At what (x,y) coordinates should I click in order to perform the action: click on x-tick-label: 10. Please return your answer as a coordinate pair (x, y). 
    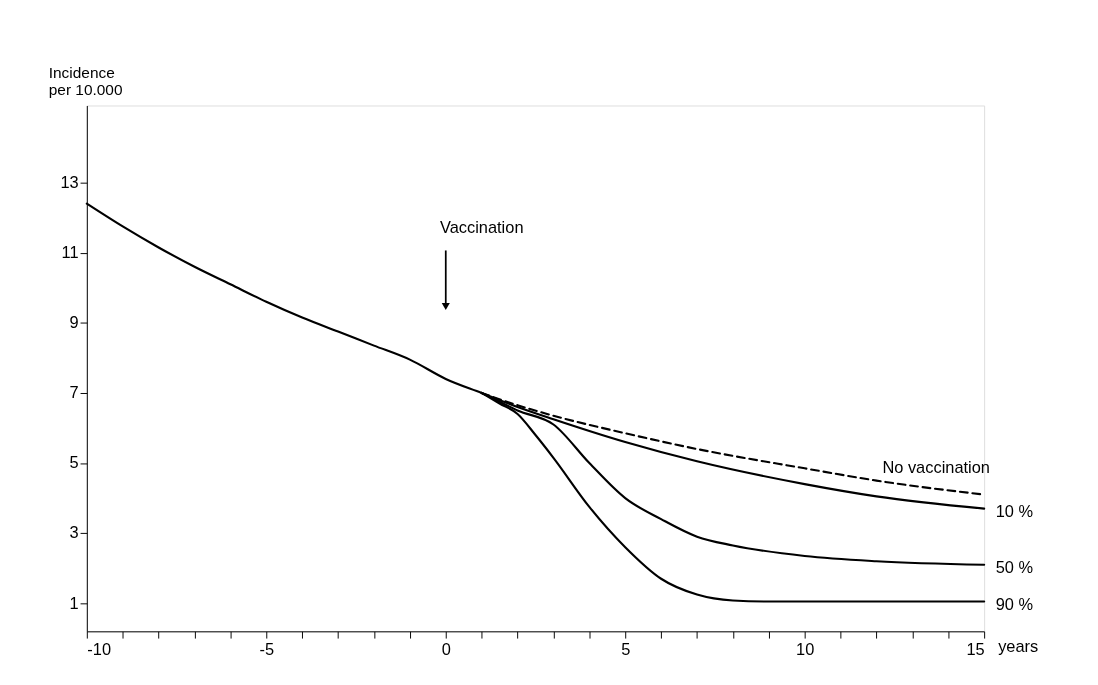
    Looking at the image, I should click on (805, 648).